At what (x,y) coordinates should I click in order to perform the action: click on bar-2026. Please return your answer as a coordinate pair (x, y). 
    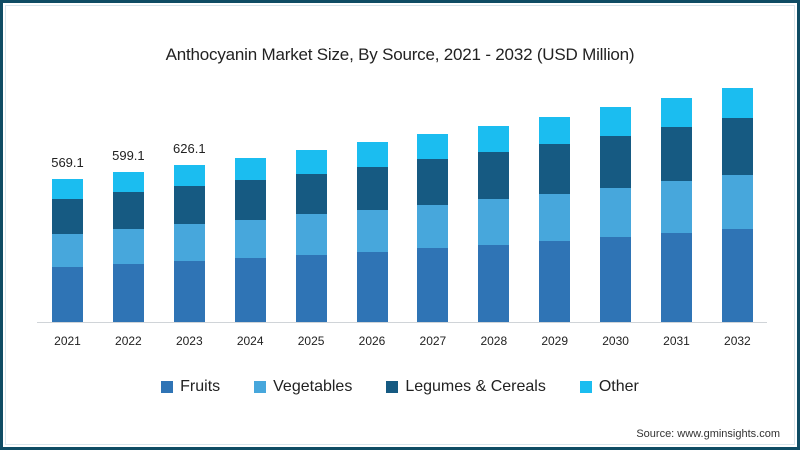
    Looking at the image, I should click on (372, 232).